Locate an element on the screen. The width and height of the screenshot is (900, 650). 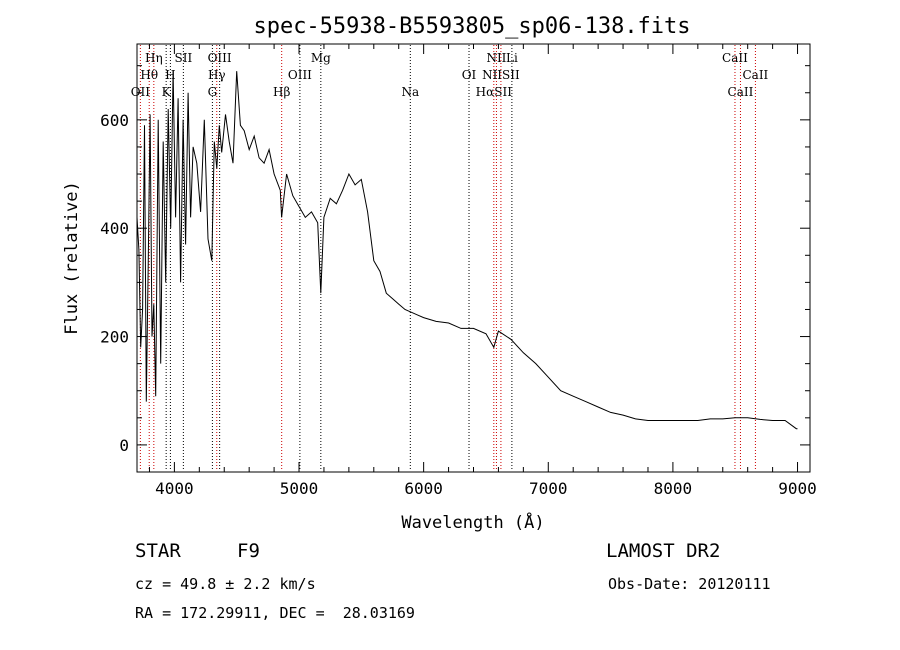
object-class: STAR is located at coordinates (158, 551).